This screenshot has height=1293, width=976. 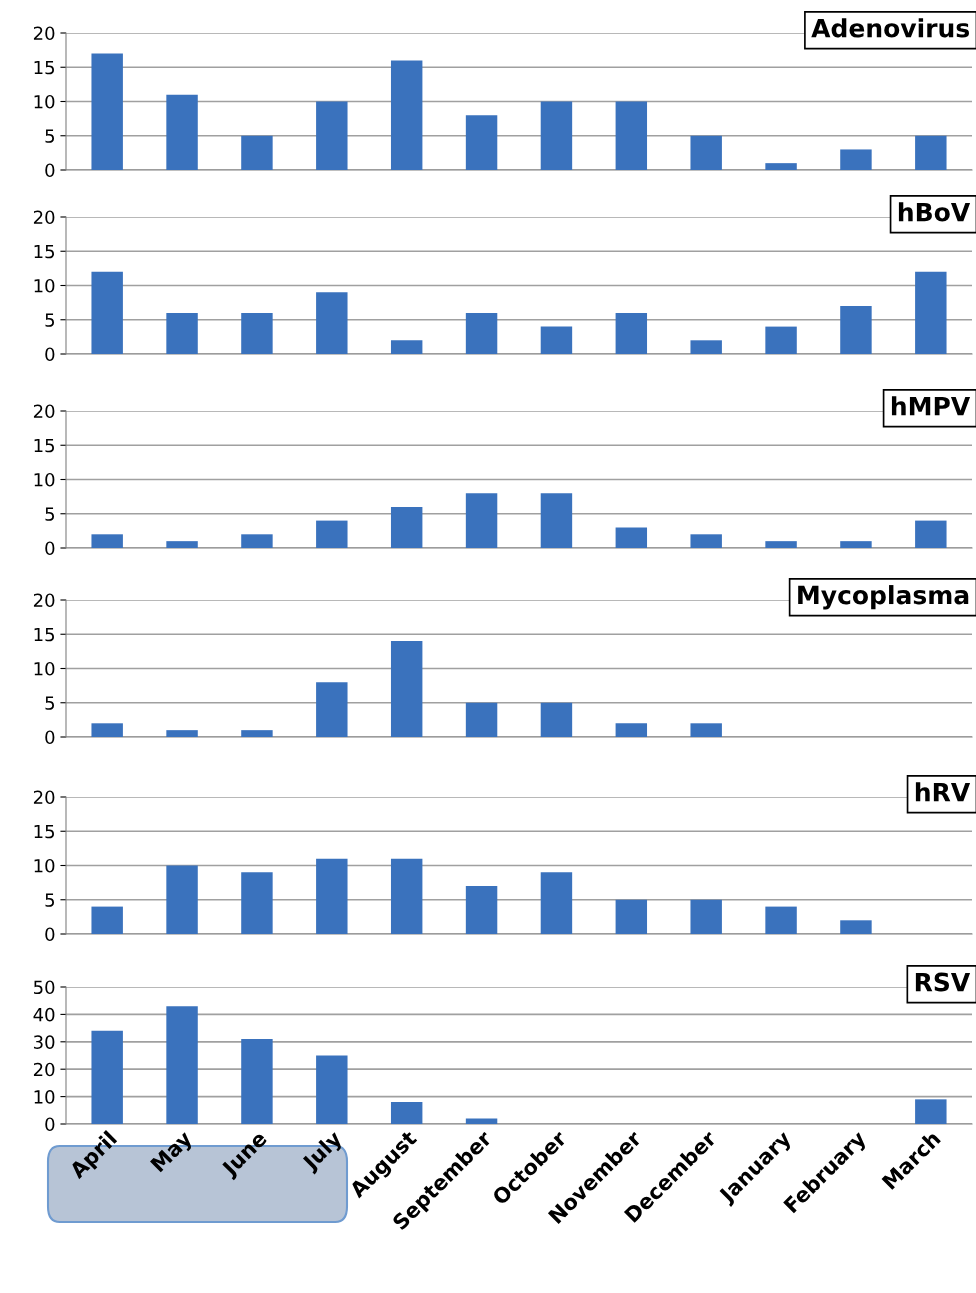 I want to click on y-tick-label: 50, so click(x=44, y=987).